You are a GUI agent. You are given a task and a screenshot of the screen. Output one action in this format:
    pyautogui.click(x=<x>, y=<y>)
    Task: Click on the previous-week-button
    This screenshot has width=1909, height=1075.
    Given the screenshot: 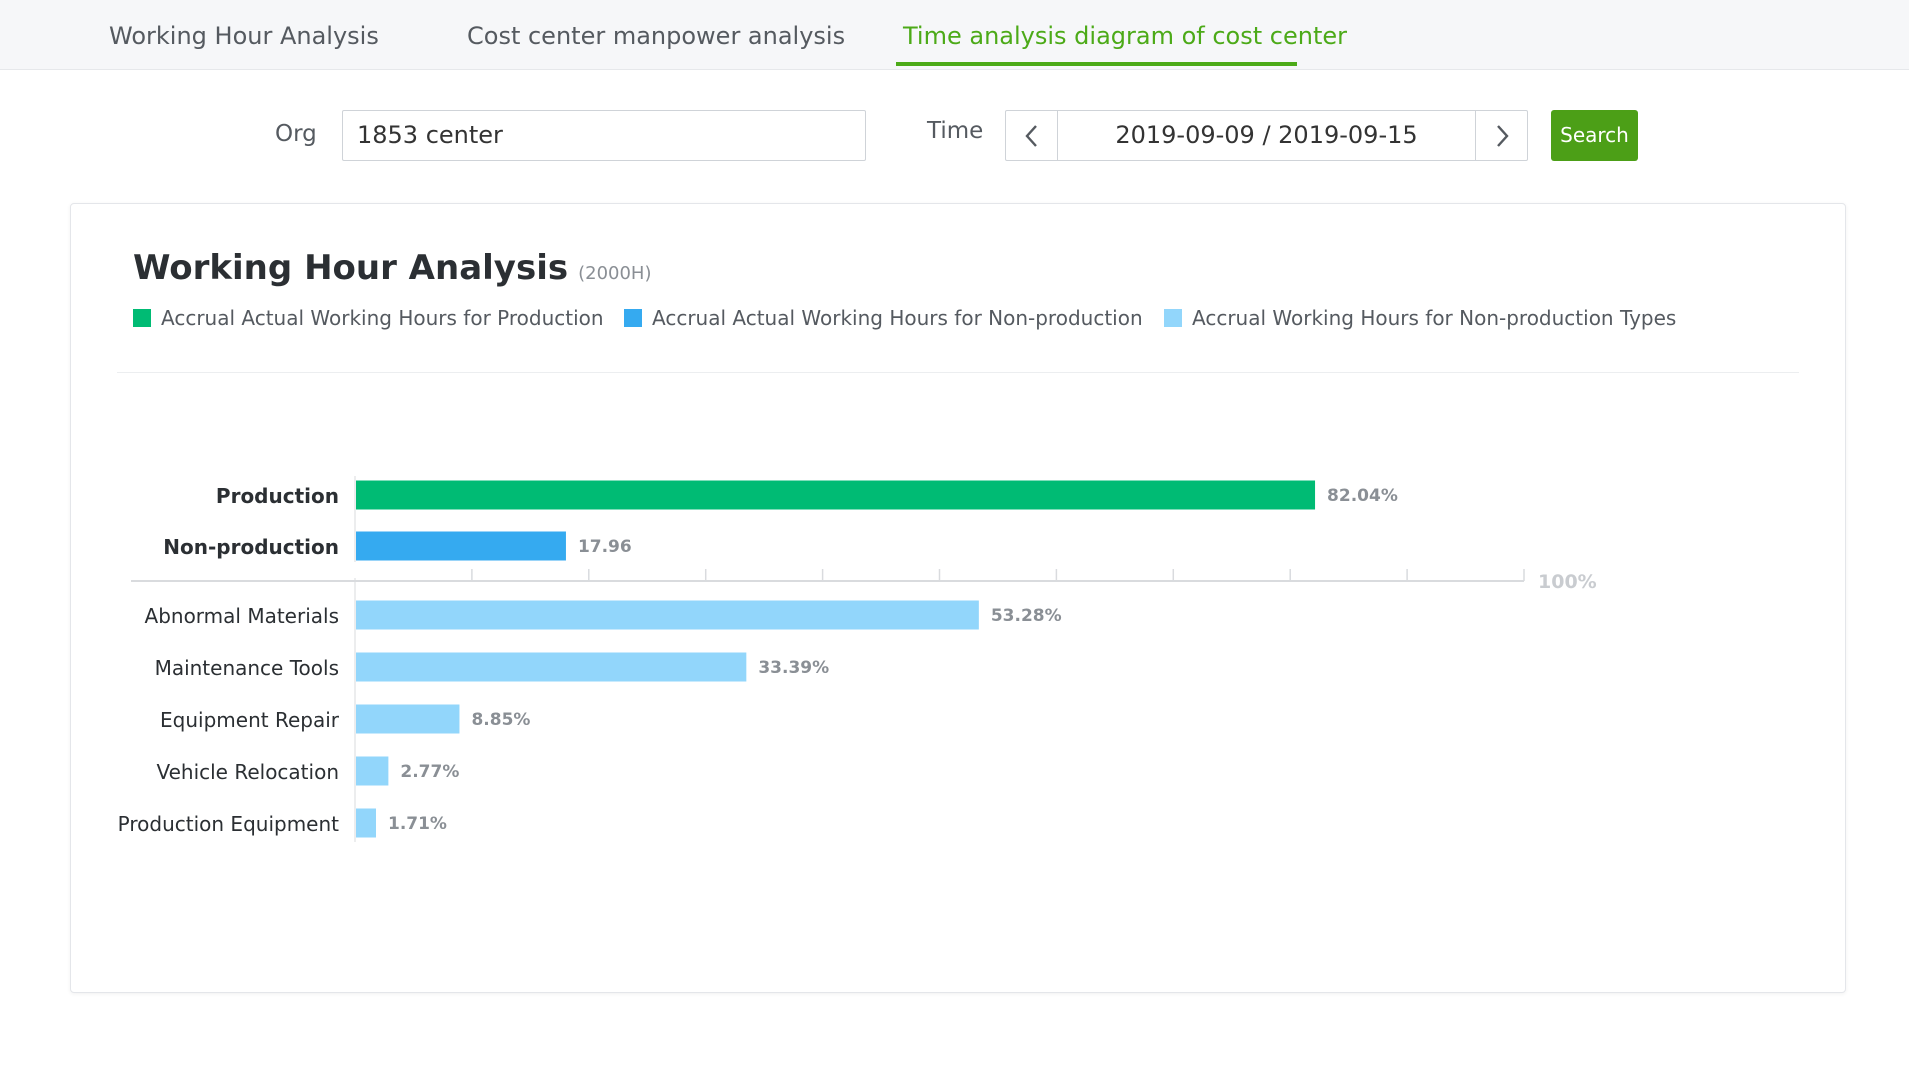 What is the action you would take?
    pyautogui.click(x=1032, y=135)
    